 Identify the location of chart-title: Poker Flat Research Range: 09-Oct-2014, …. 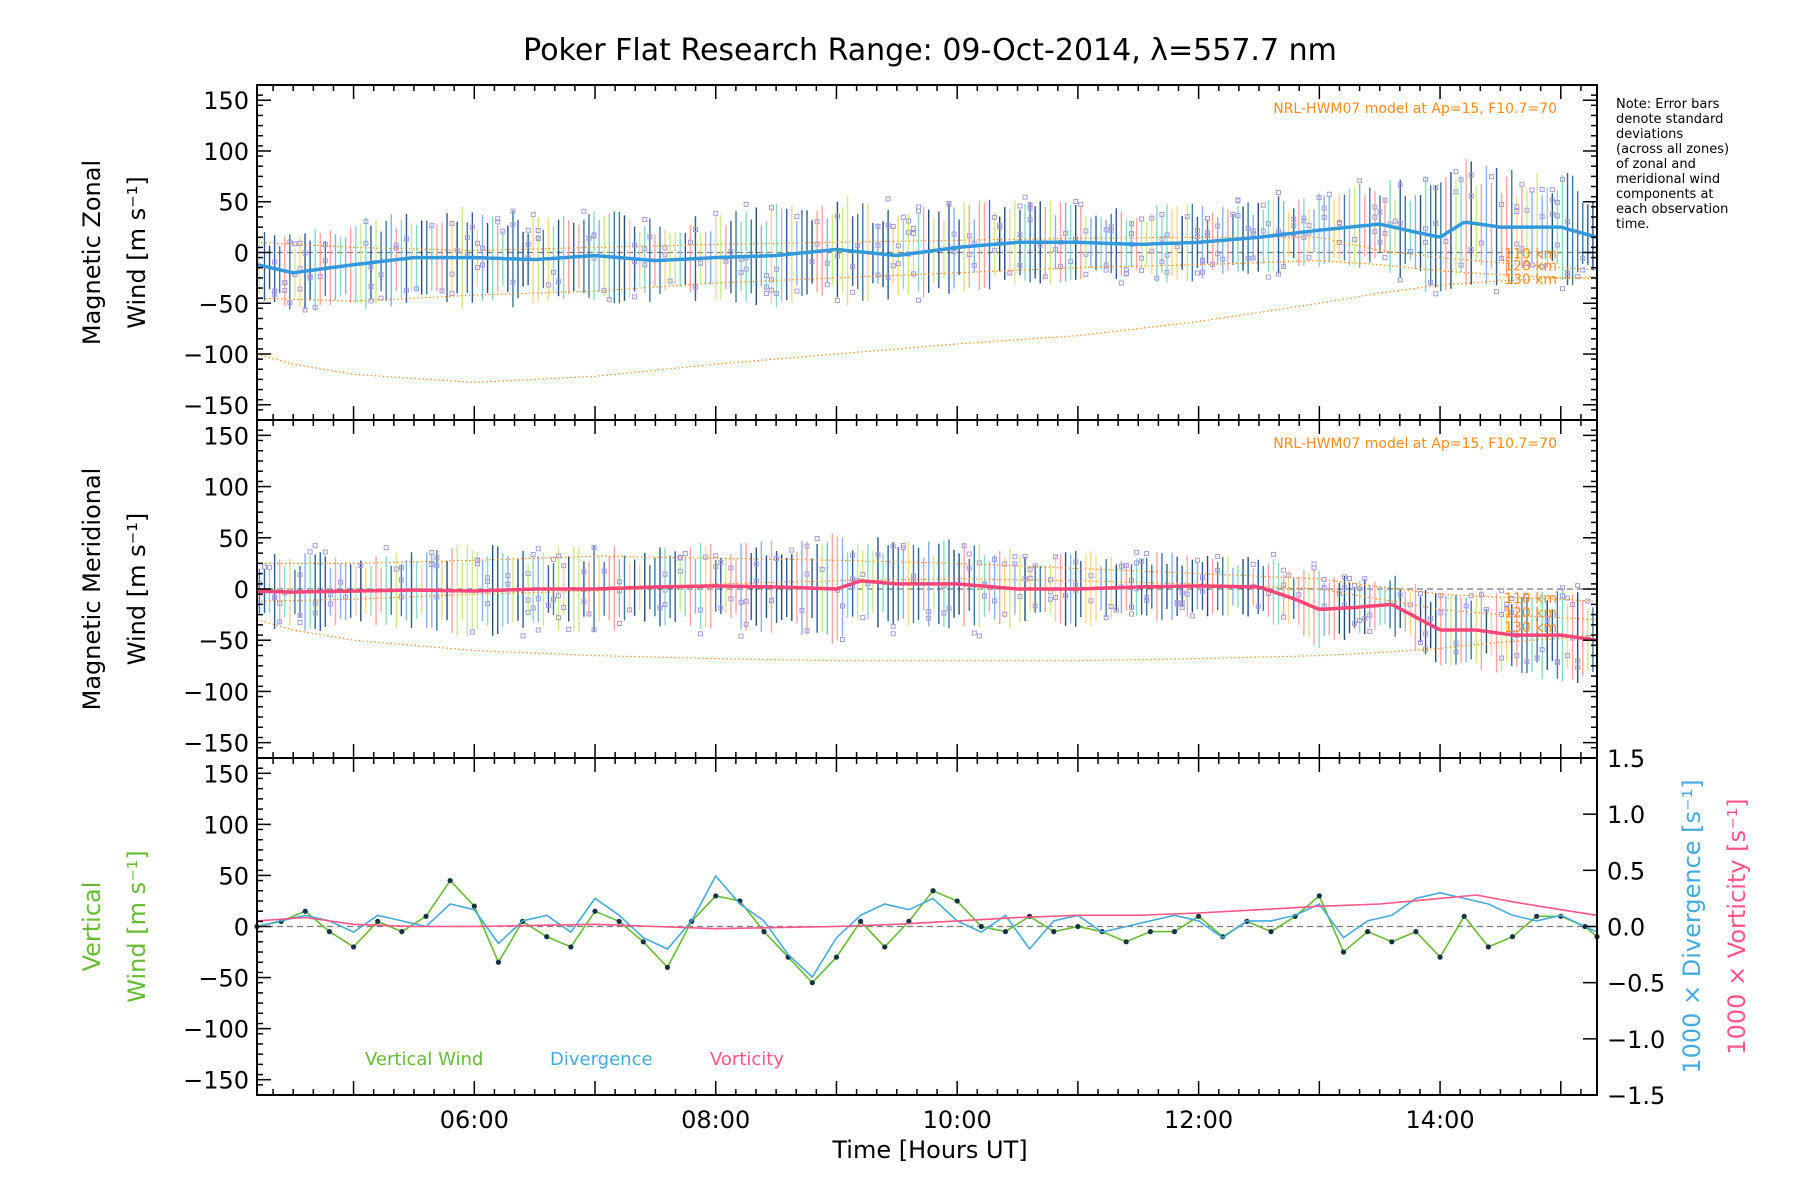
(930, 50).